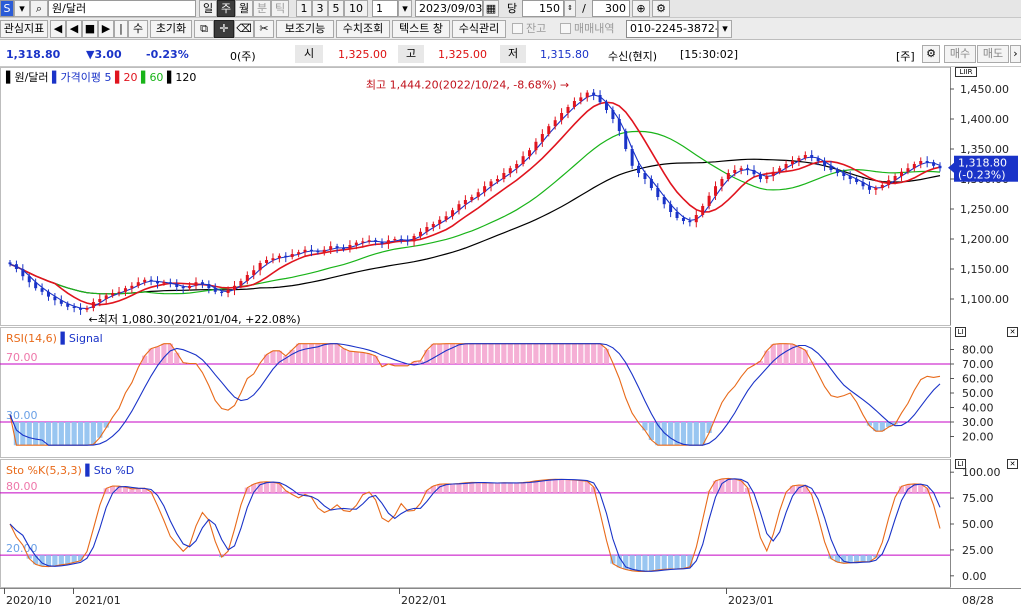 This screenshot has width=1021, height=610. What do you see at coordinates (449, 8) in the screenshot?
I see `date-input: 2023/09/03` at bounding box center [449, 8].